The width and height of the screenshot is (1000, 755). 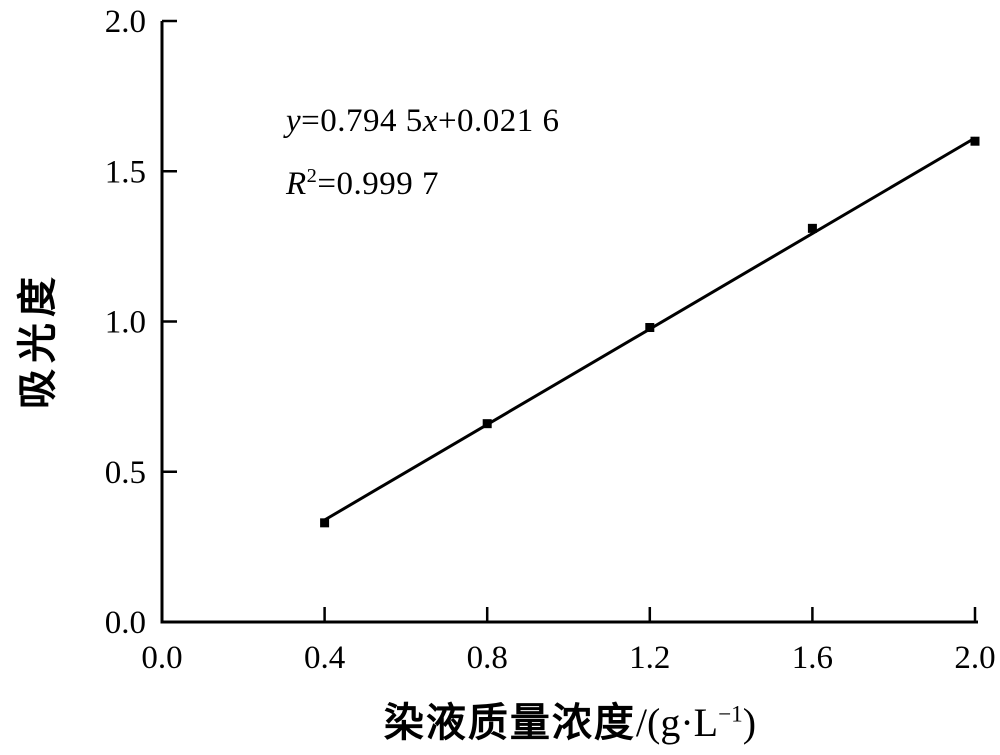 I want to click on x-tick-label: 1.6, so click(x=812, y=658).